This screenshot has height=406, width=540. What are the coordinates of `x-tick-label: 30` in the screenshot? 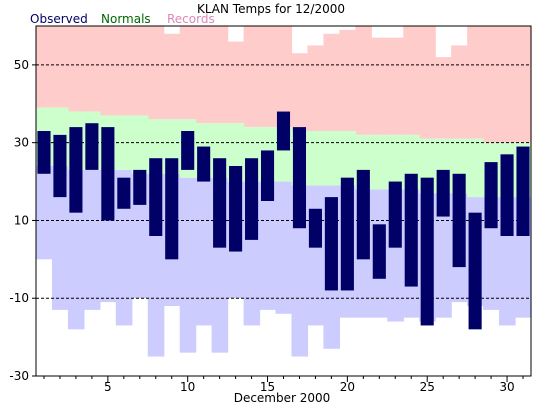 It's located at (506, 387).